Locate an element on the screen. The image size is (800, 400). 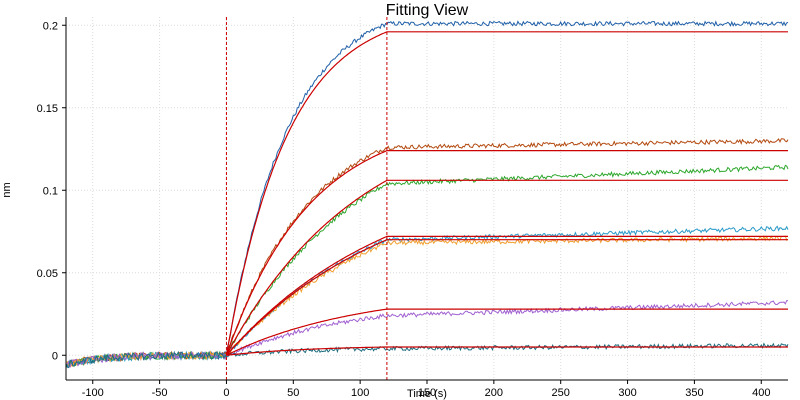
y-tick-label: 0.15 is located at coordinates (47, 109).